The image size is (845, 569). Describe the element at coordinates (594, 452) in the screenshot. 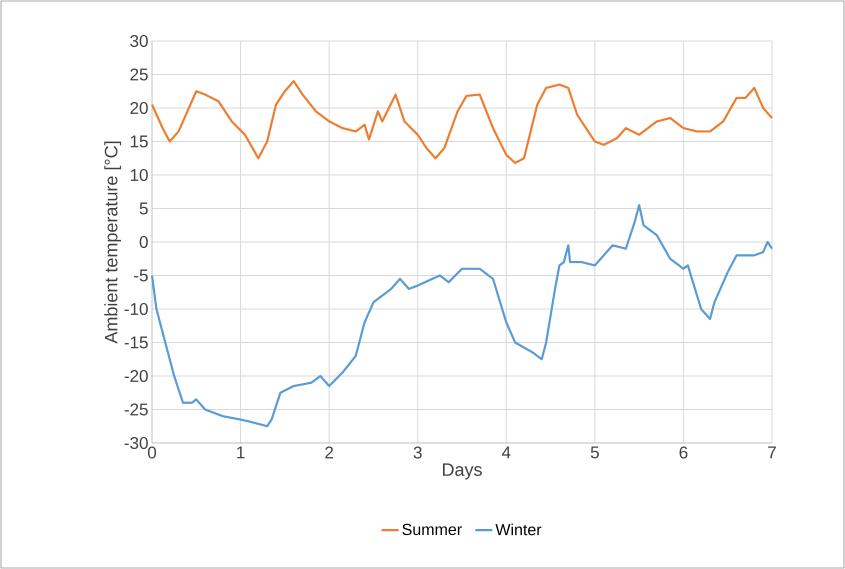

I see `x-tick-label: 5` at that location.